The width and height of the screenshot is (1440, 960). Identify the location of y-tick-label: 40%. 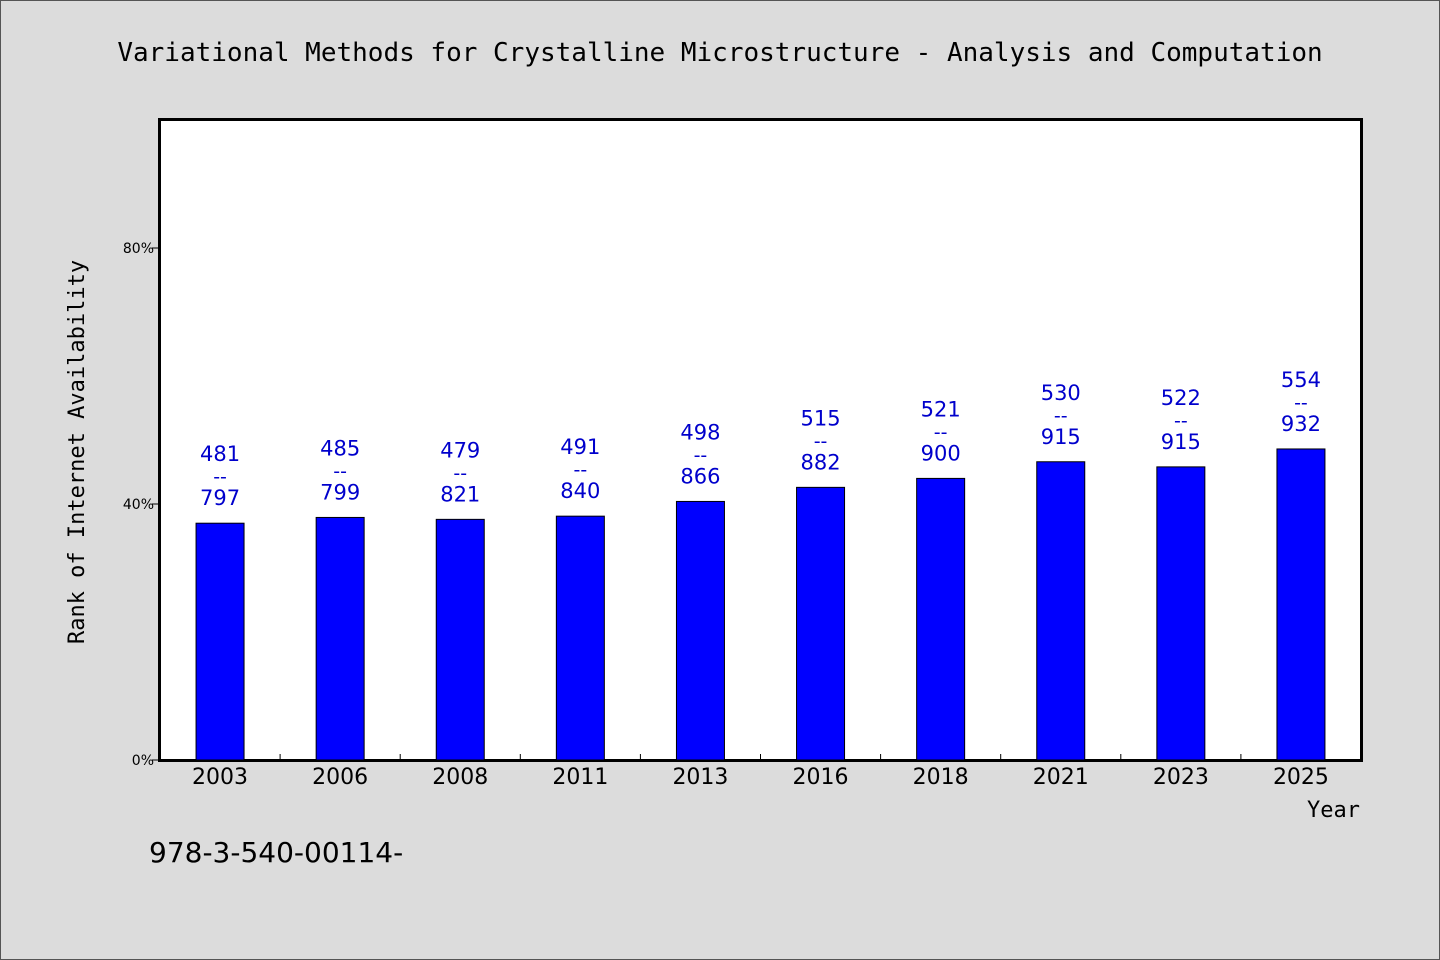
(138, 505).